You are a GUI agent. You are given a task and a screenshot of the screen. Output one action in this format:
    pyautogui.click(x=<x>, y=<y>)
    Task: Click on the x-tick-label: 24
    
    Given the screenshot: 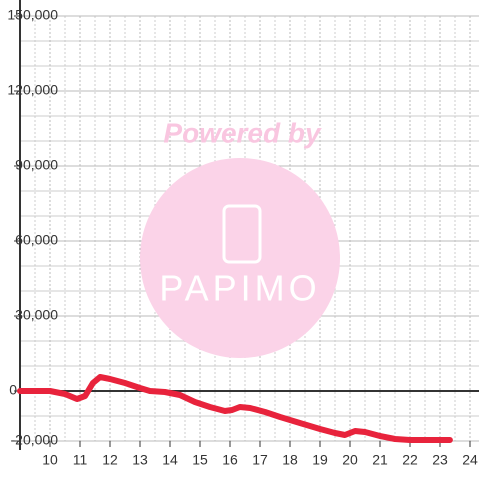 What is the action you would take?
    pyautogui.click(x=470, y=460)
    